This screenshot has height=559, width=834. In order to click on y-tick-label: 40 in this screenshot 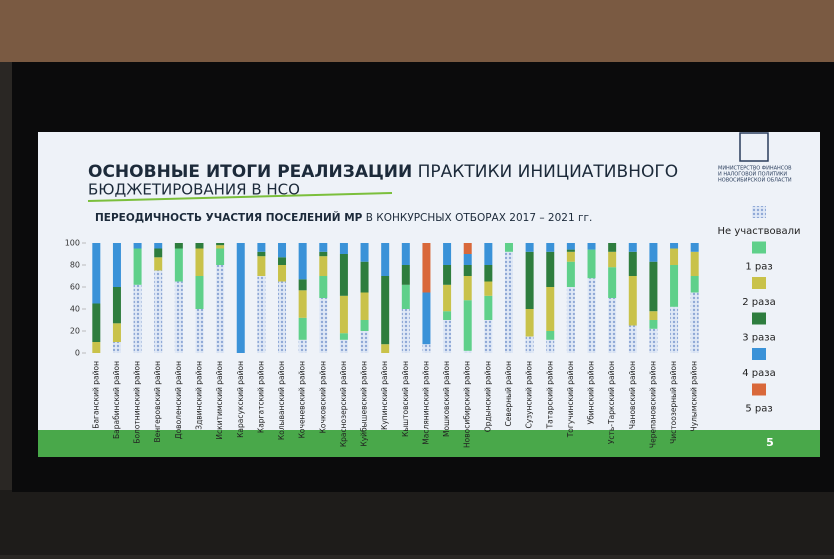, I will do `click(75, 309)`.